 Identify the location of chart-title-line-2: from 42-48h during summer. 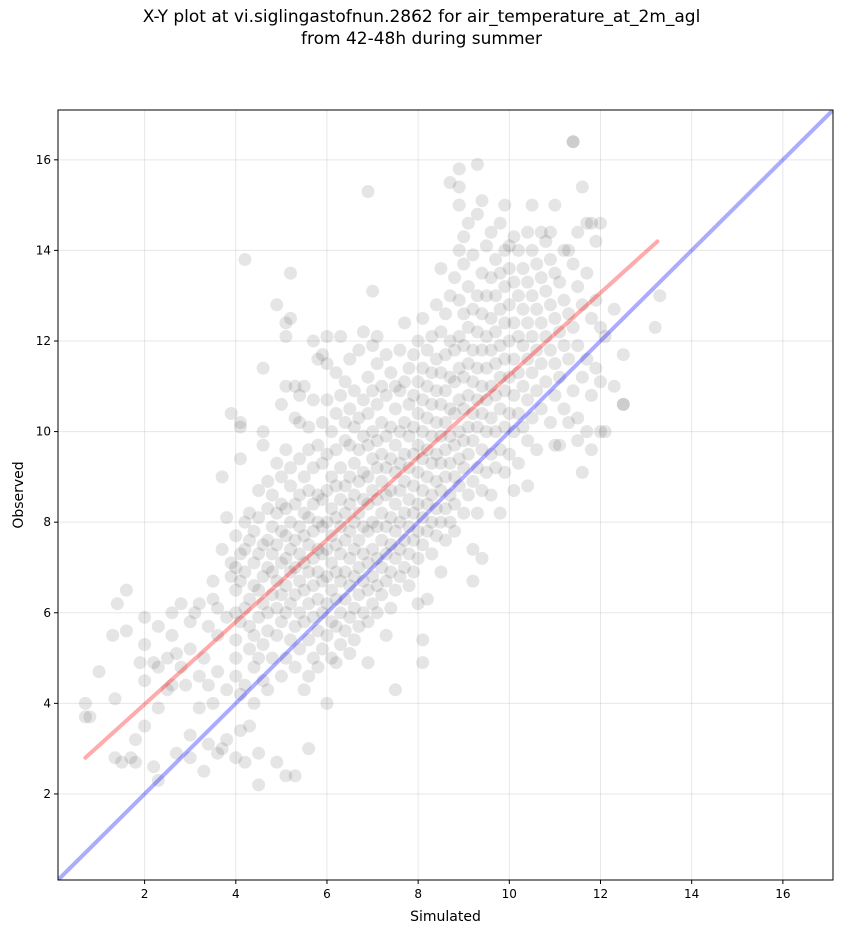
(421, 39).